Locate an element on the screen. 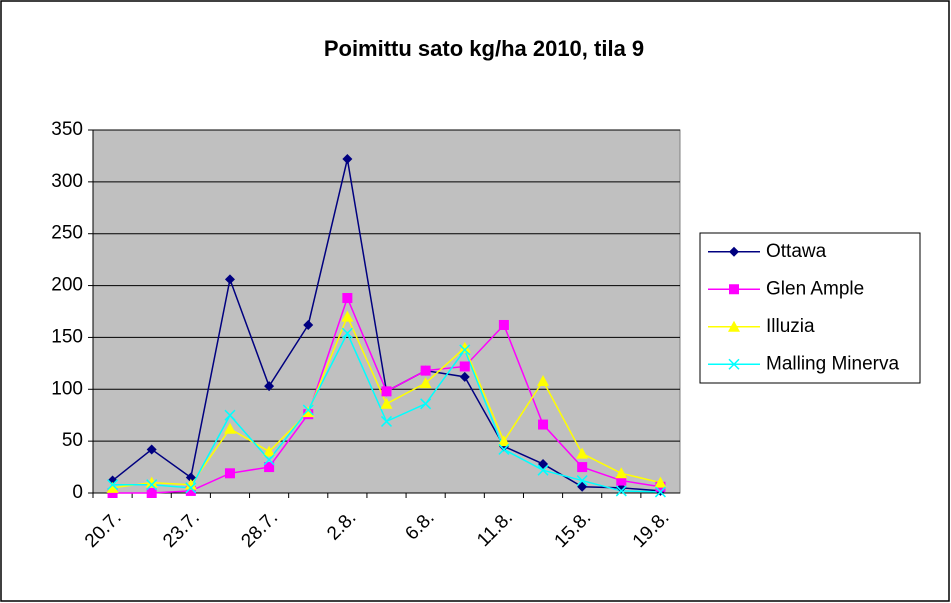 The width and height of the screenshot is (951, 603). y-tick-label: 250 is located at coordinates (67, 233).